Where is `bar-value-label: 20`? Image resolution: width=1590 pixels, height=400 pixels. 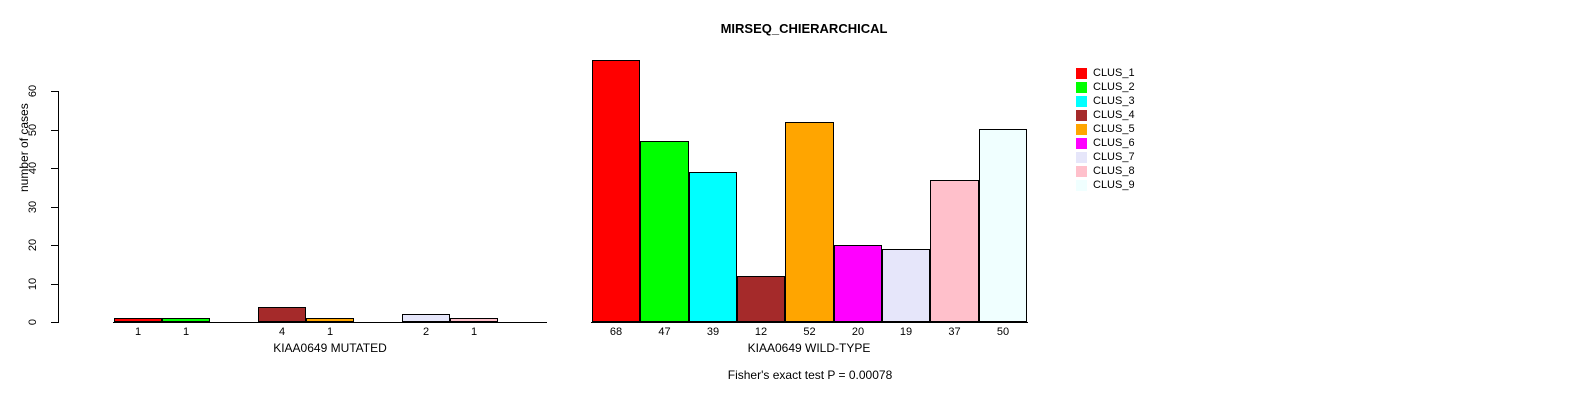 bar-value-label: 20 is located at coordinates (858, 332).